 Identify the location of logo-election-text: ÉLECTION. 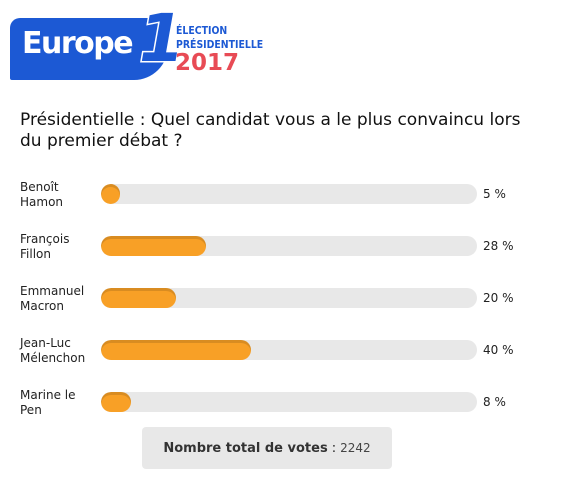
(202, 30).